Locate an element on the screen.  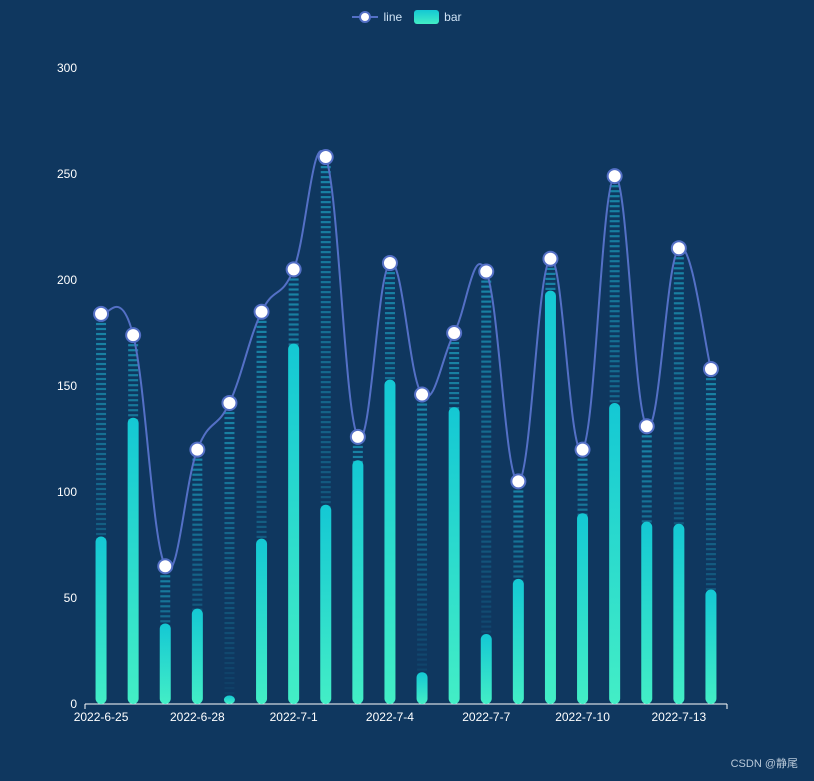
legend-item-bar: bar is located at coordinates (438, 17).